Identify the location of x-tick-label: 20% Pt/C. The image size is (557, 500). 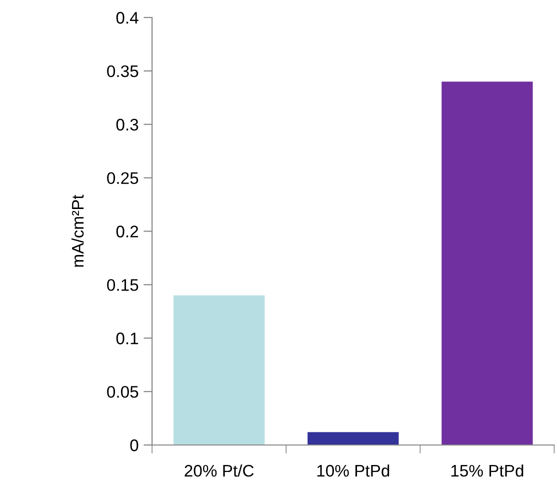
(219, 470).